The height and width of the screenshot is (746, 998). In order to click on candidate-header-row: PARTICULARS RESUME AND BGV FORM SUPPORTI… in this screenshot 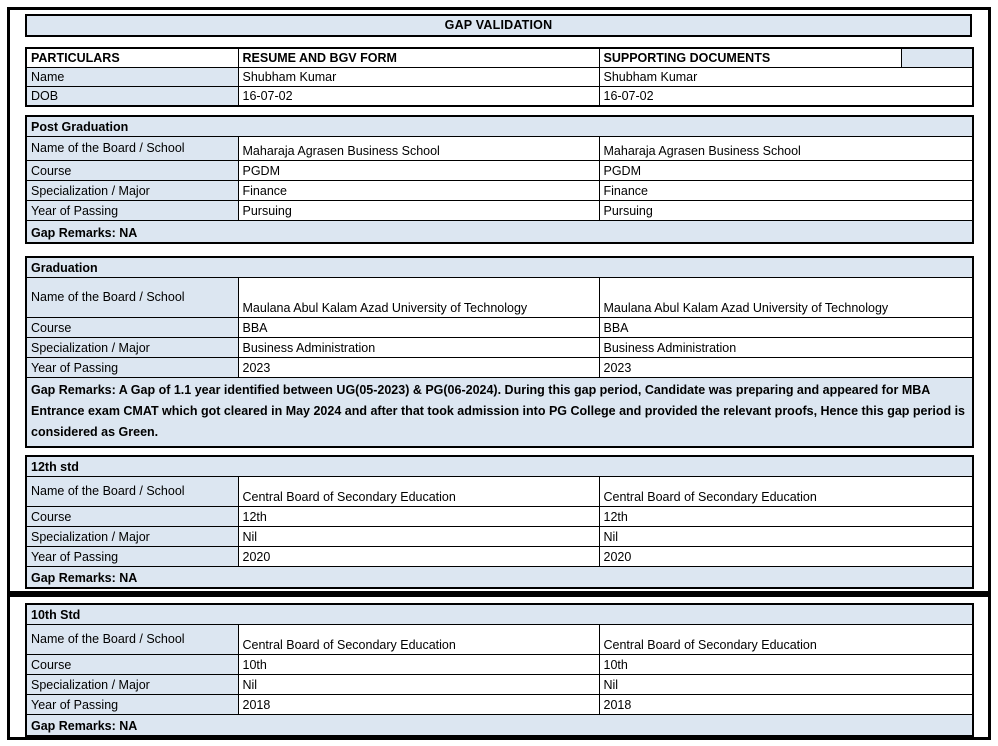, I will do `click(499, 57)`.